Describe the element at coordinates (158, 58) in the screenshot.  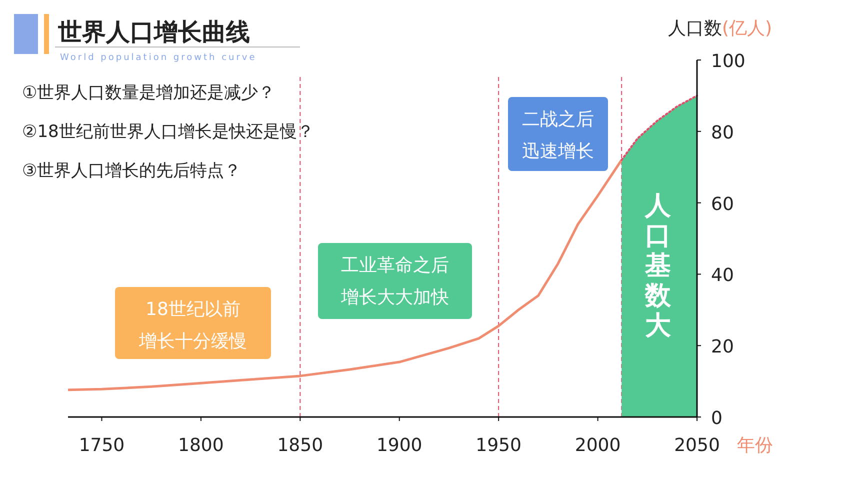
I see `chart-subtitle: World population growth curve` at that location.